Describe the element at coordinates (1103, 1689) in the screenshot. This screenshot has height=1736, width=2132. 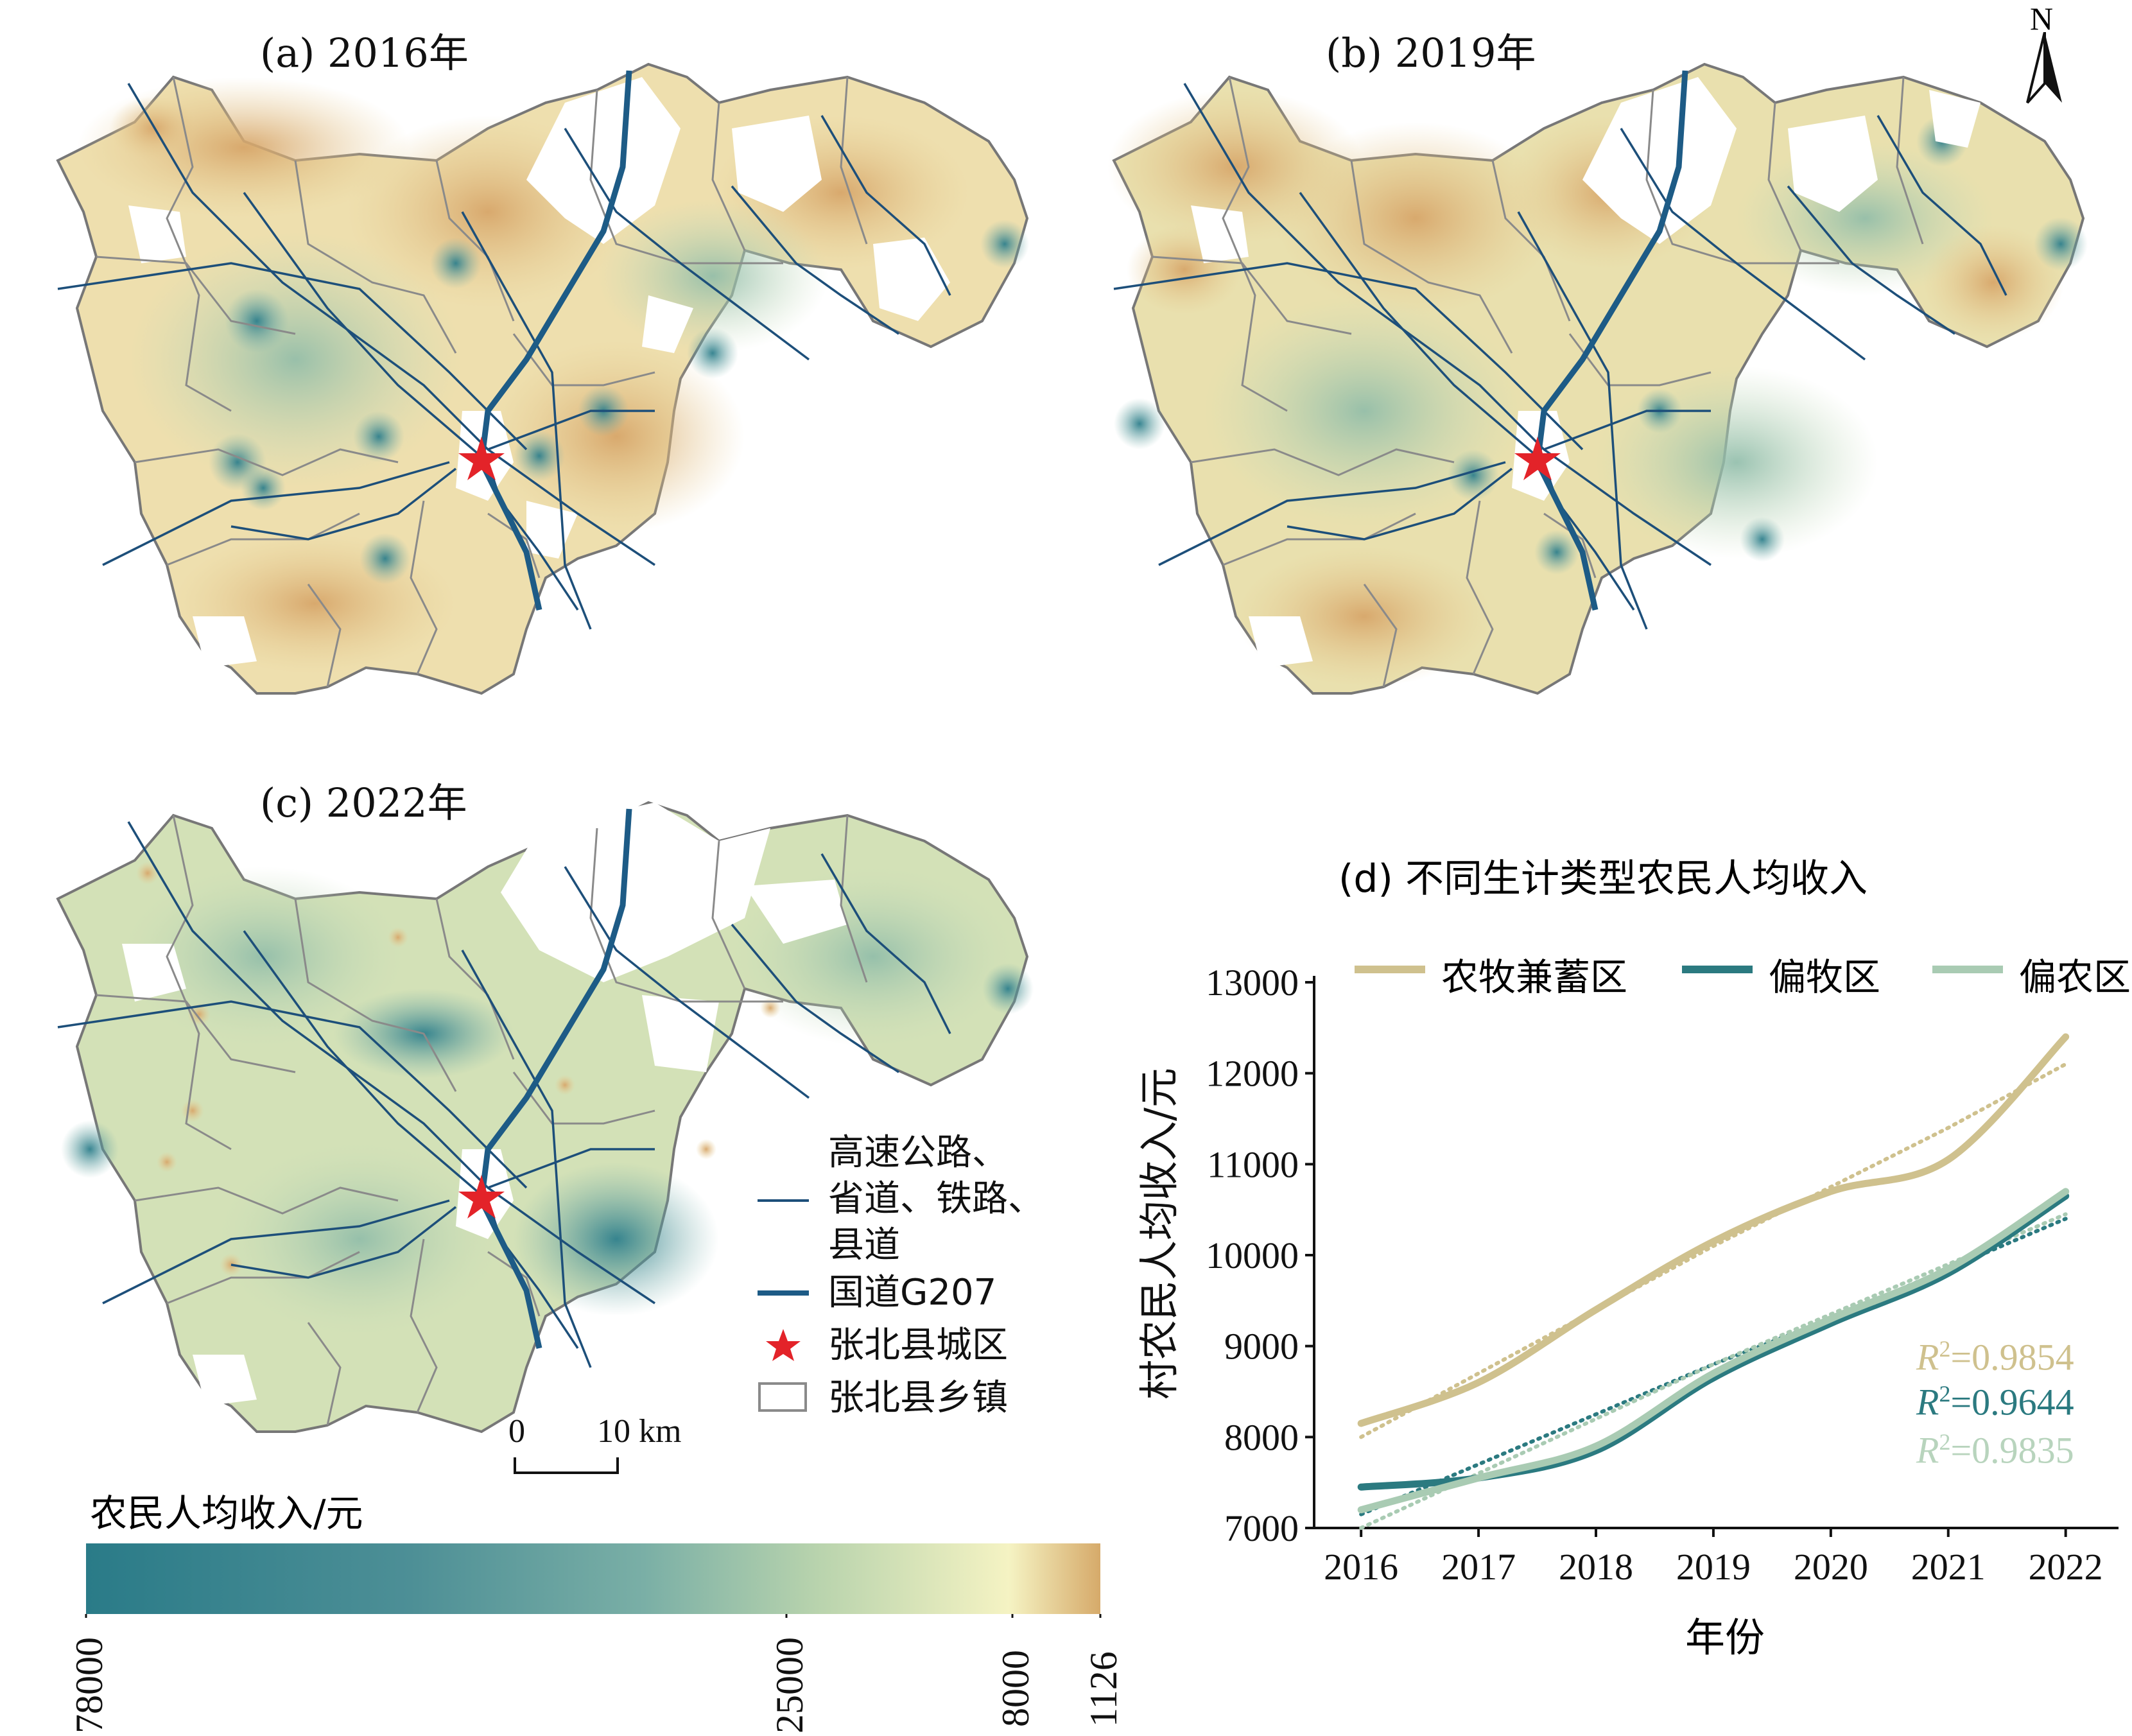
I see `color-tick-1126: 1126` at that location.